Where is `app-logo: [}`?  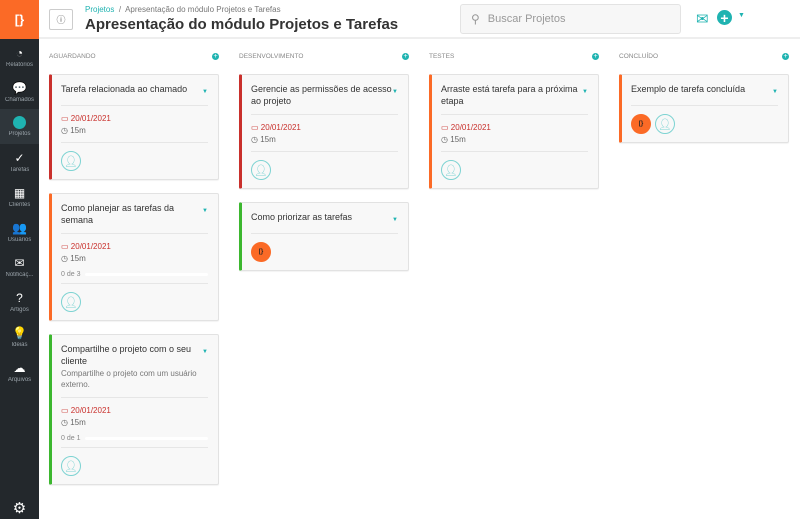
app-logo: [} is located at coordinates (19, 19).